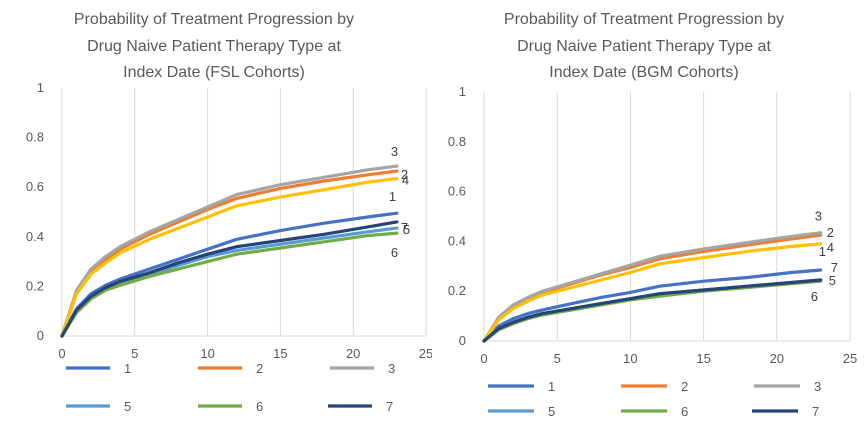 This screenshot has width=864, height=428. Describe the element at coordinates (214, 72) in the screenshot. I see `chart-title-line: Index Date (FSL Cohorts)` at that location.